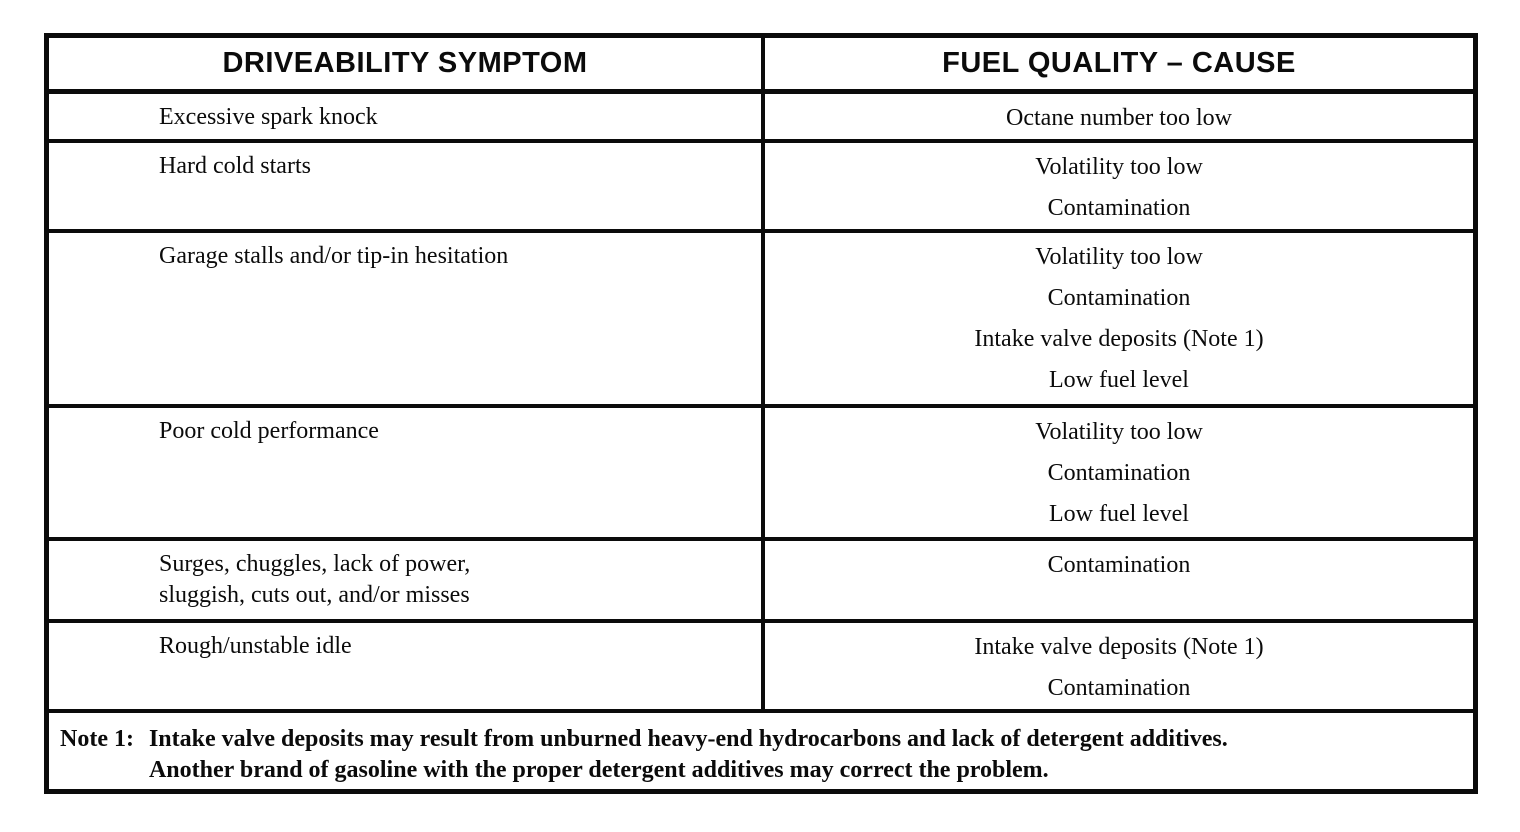 This screenshot has height=832, width=1520. Describe the element at coordinates (1117, 63) in the screenshot. I see `cause-column-header: FUEL QUALITY – CAUSE` at that location.